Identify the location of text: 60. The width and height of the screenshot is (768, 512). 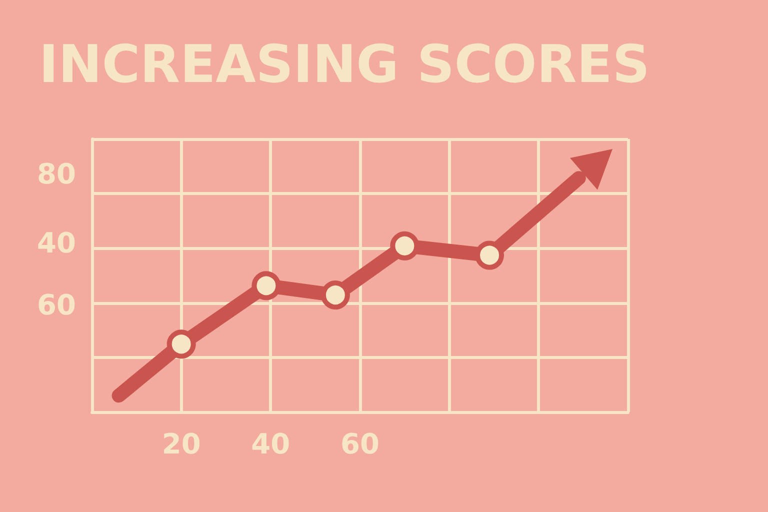
(56, 305).